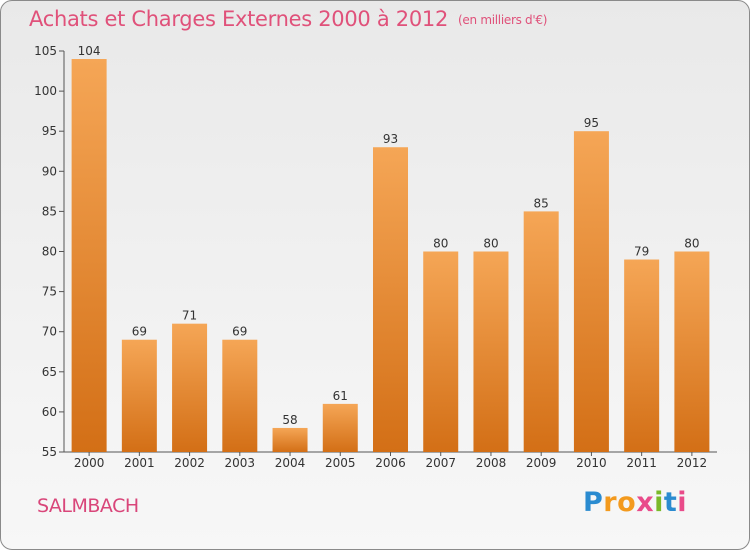  Describe the element at coordinates (340, 396) in the screenshot. I see `bar-value-label: 61` at that location.